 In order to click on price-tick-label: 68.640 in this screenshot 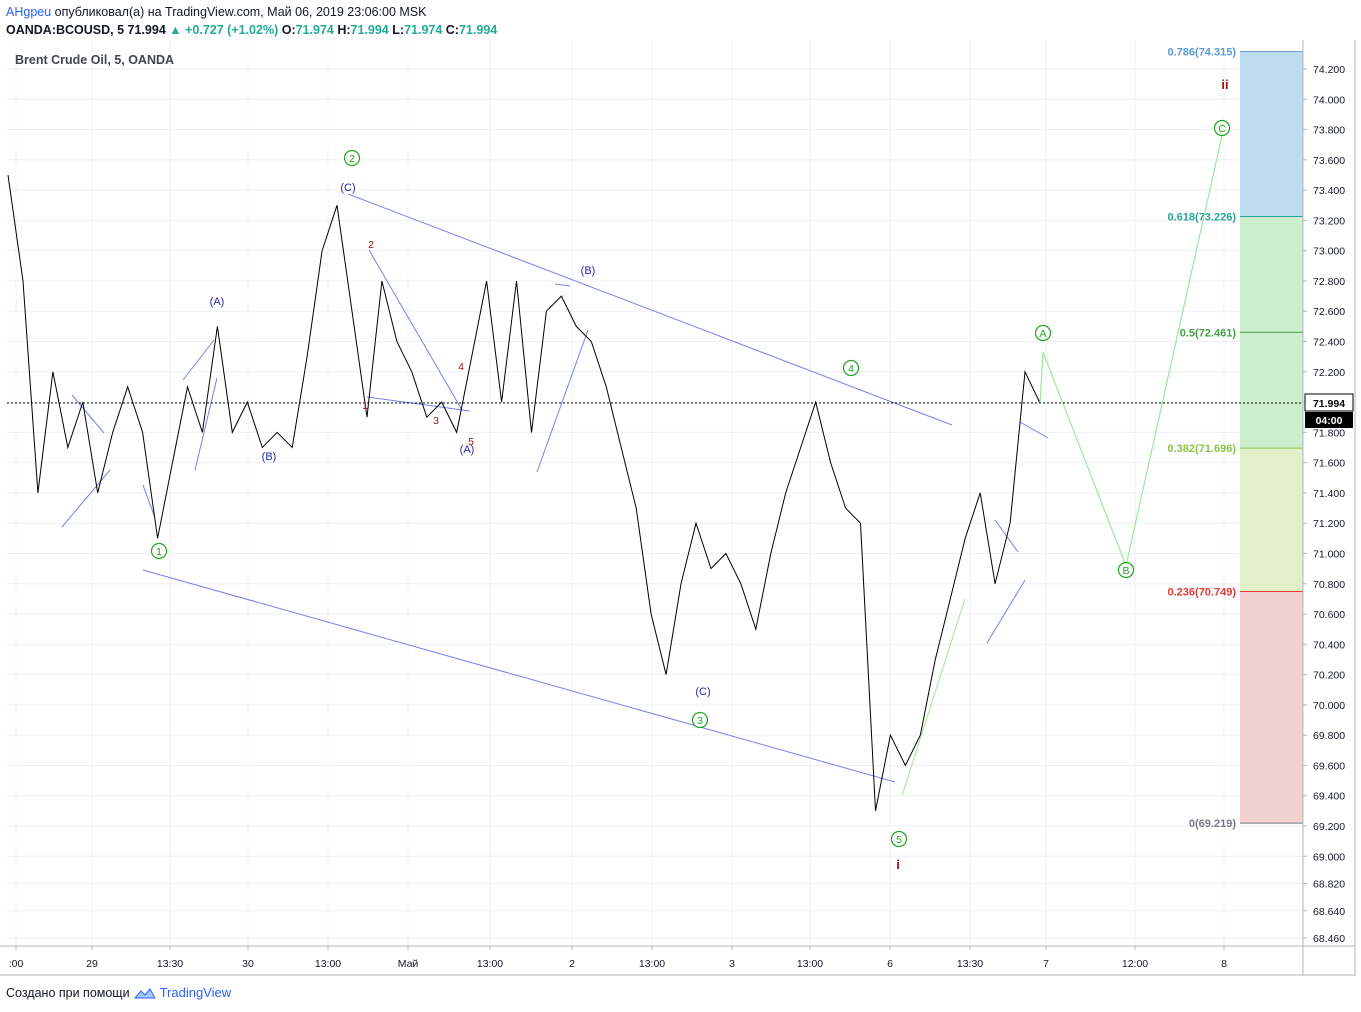, I will do `click(1329, 912)`.